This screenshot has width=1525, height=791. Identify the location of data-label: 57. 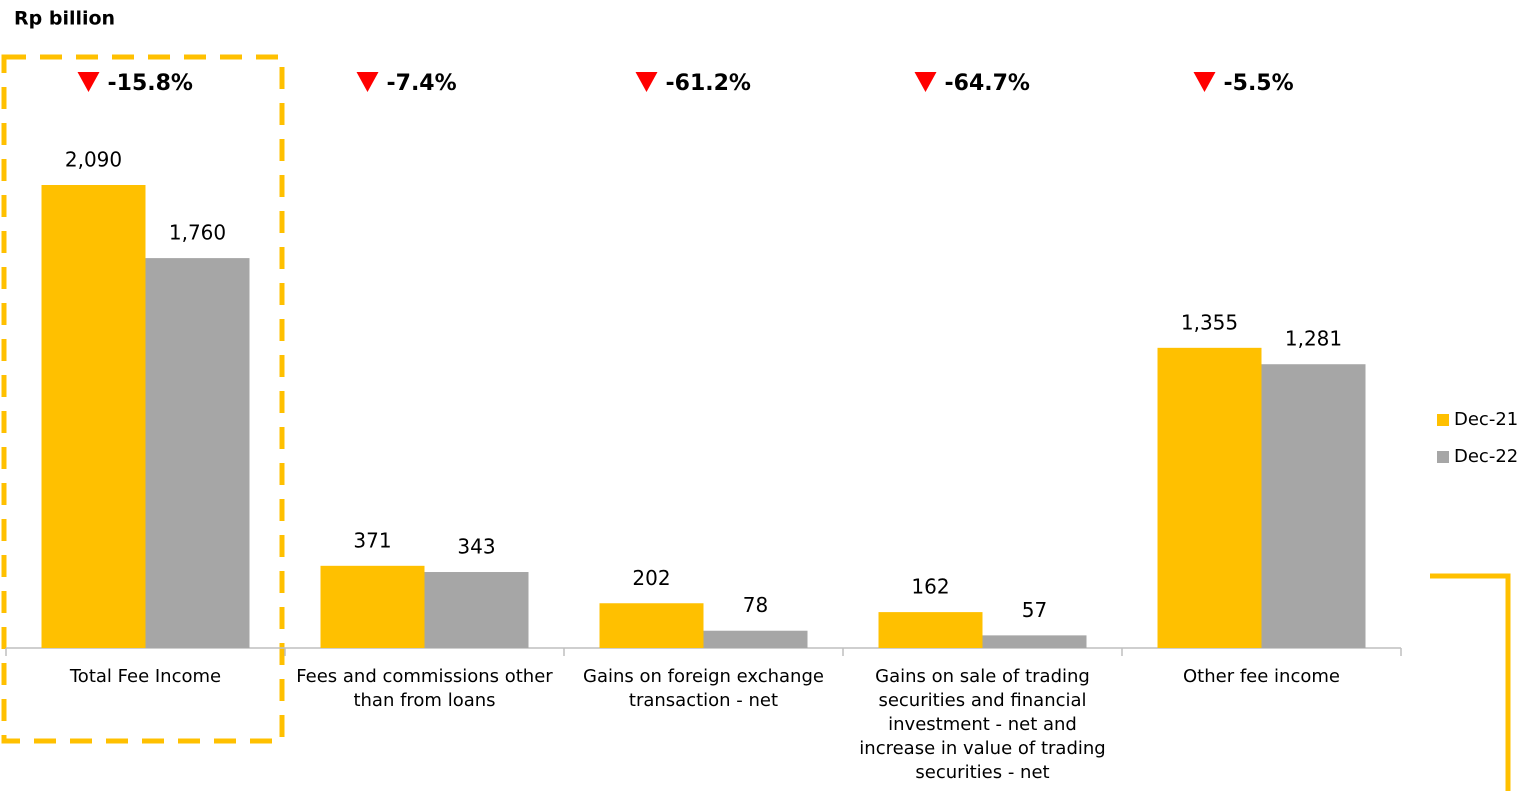
(1034, 610).